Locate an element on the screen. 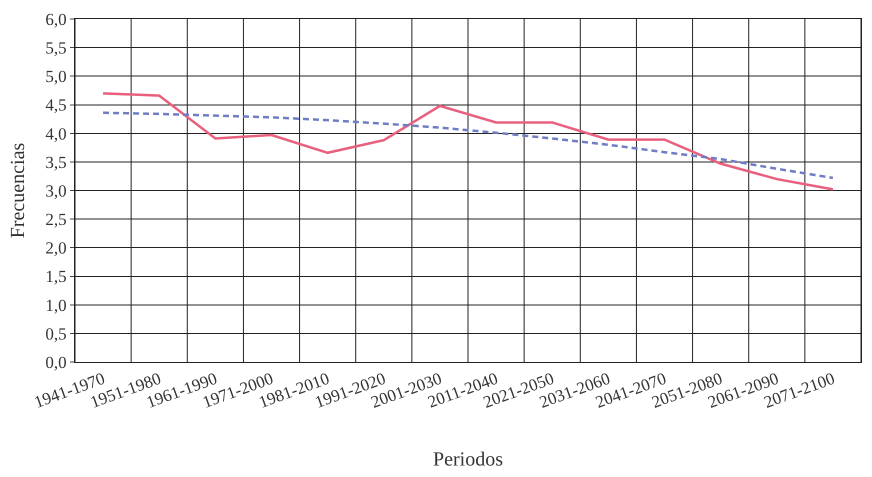 This screenshot has width=872, height=477. y-tick-label: 2,5 is located at coordinates (56, 220).